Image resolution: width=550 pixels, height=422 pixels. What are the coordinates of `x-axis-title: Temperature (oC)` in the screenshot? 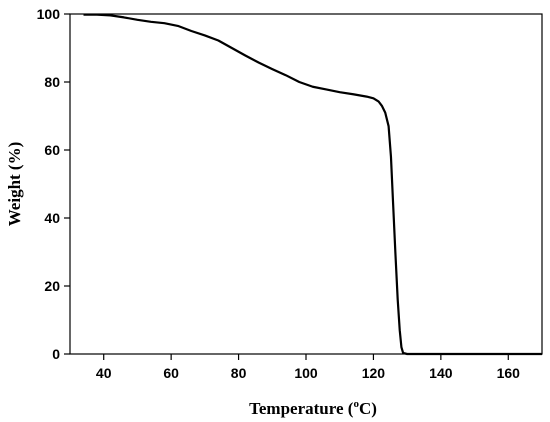 It's located at (313, 408).